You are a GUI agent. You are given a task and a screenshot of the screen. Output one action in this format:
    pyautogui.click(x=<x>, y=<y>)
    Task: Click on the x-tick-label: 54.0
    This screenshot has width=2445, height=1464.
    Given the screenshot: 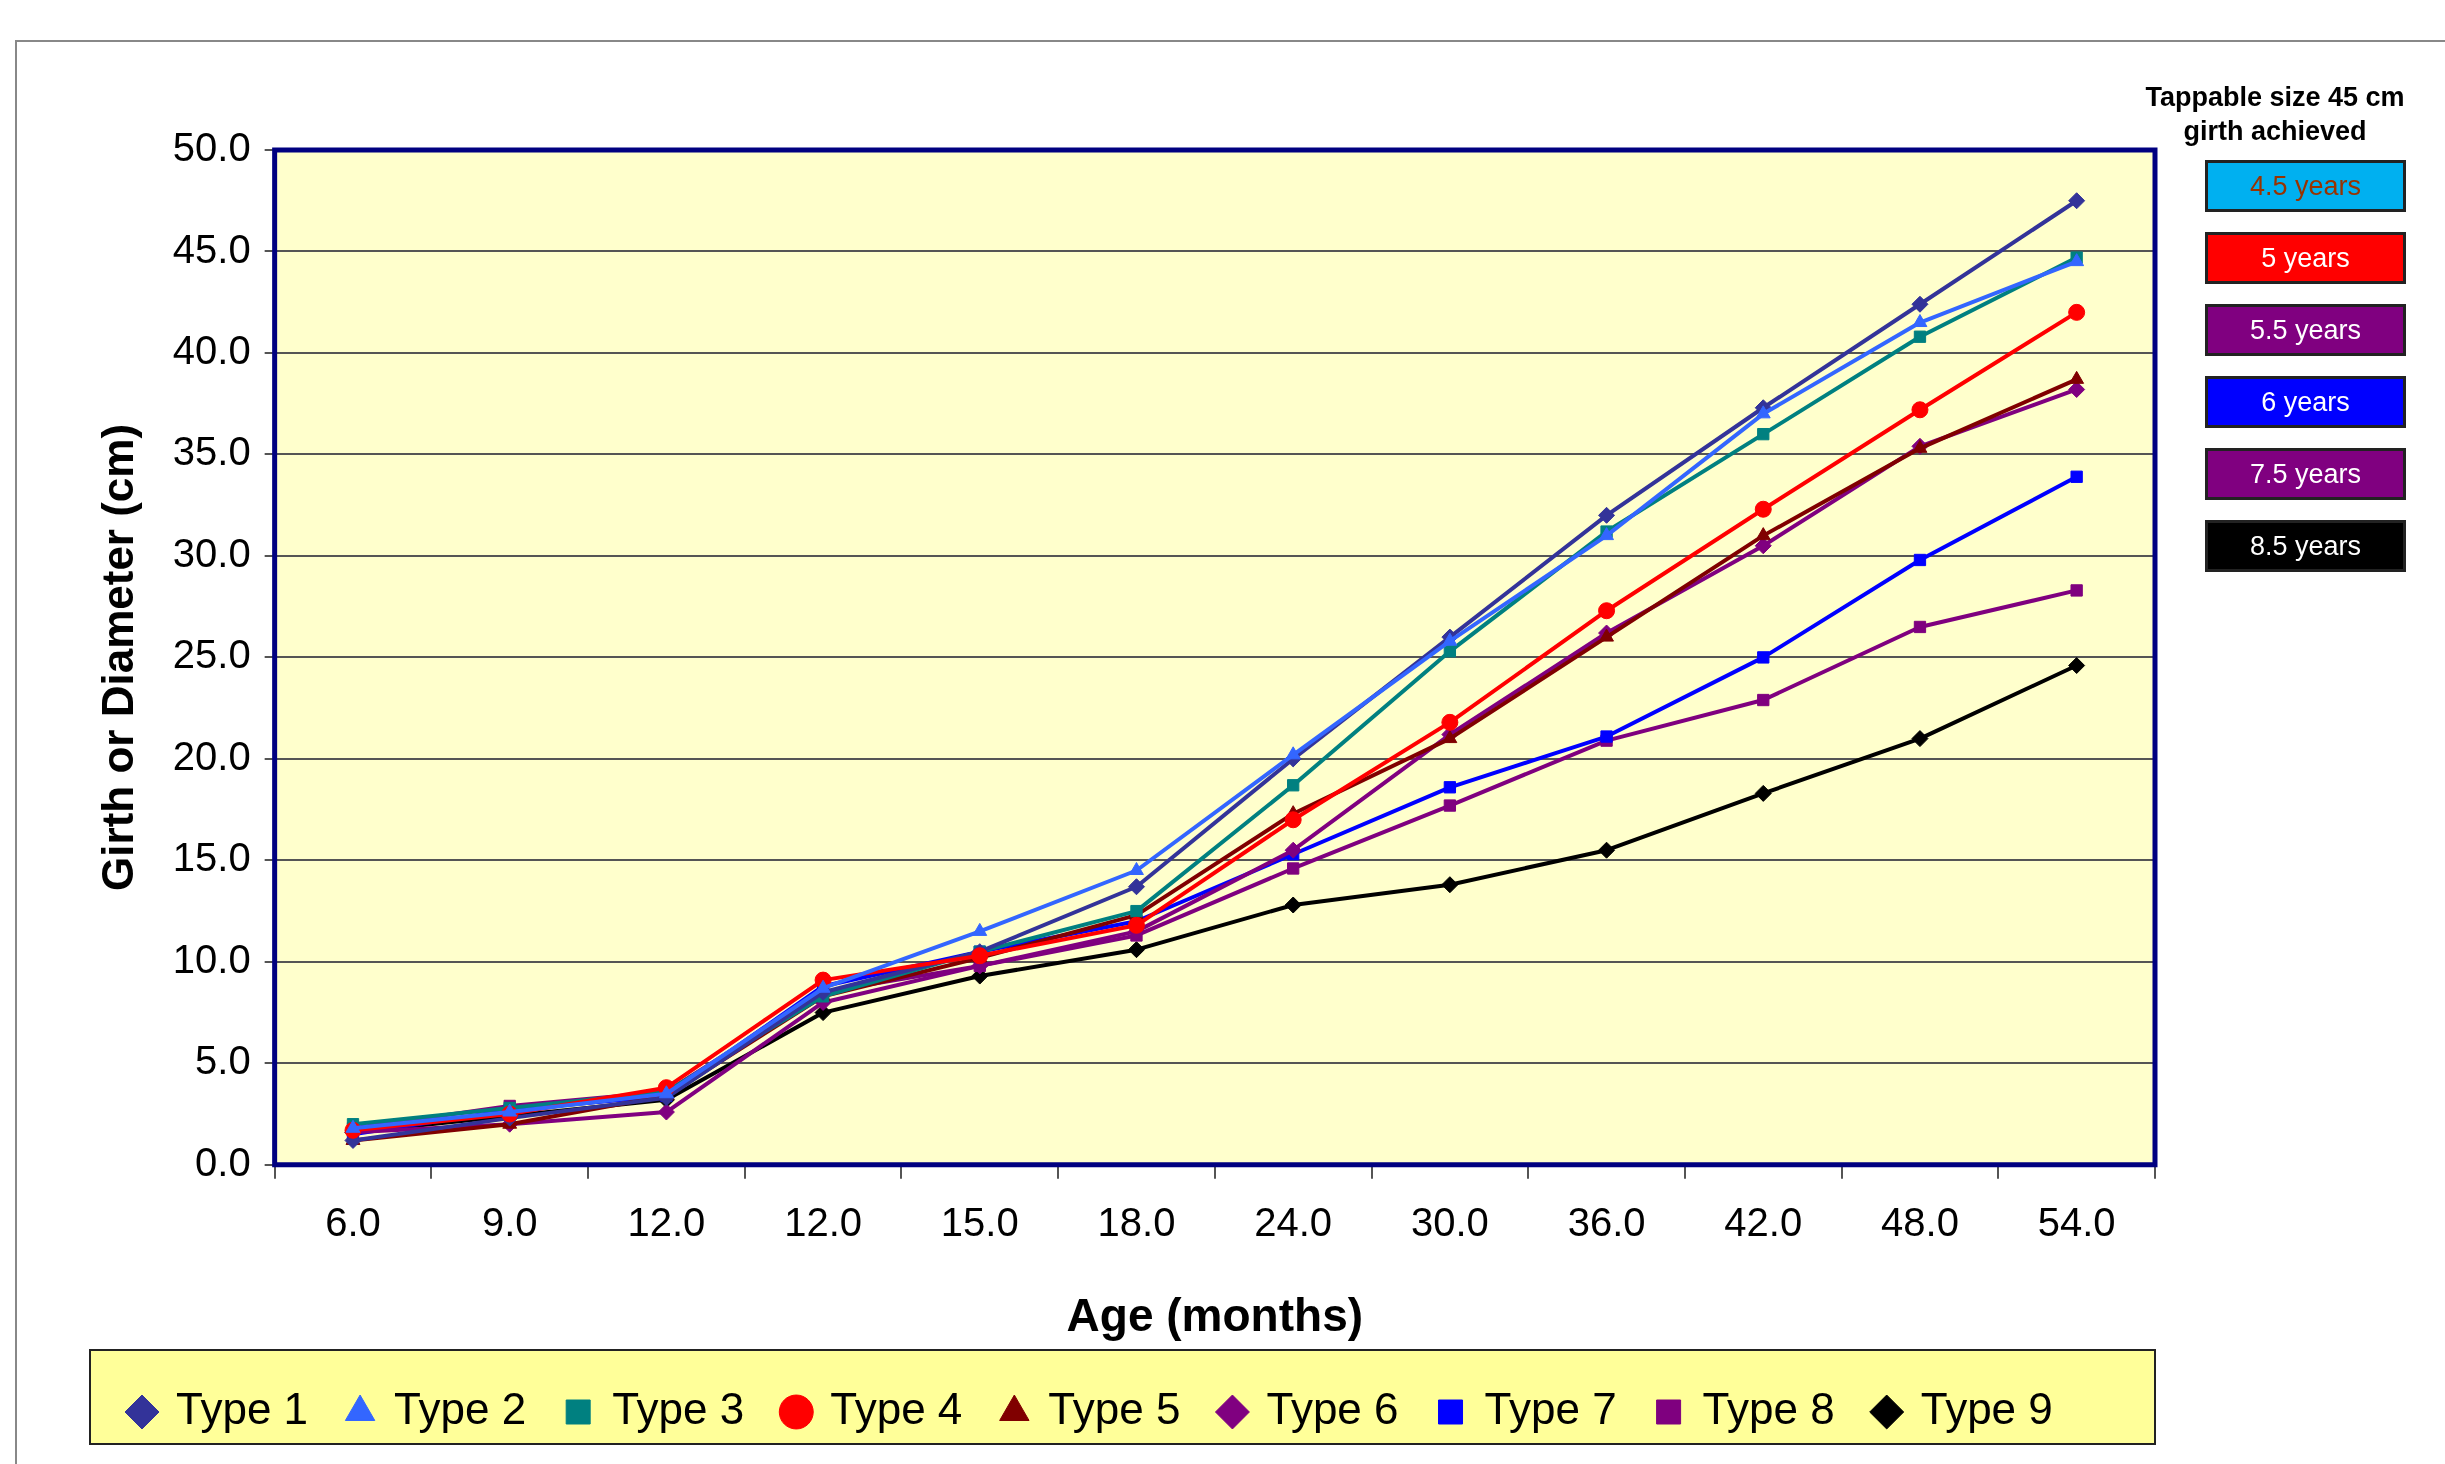 What is the action you would take?
    pyautogui.click(x=2076, y=1221)
    